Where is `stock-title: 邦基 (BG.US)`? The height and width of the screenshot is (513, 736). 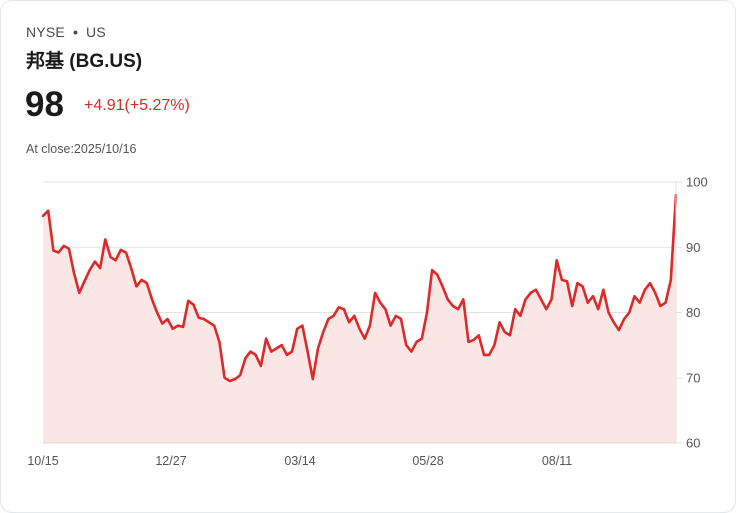 stock-title: 邦基 (BG.US) is located at coordinates (84, 61).